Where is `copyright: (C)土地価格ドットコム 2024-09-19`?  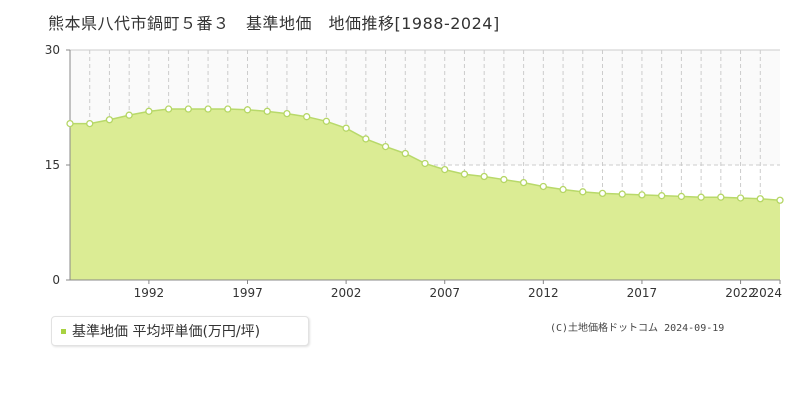
copyright: (C)土地価格ドットコム 2024-09-19 is located at coordinates (637, 328).